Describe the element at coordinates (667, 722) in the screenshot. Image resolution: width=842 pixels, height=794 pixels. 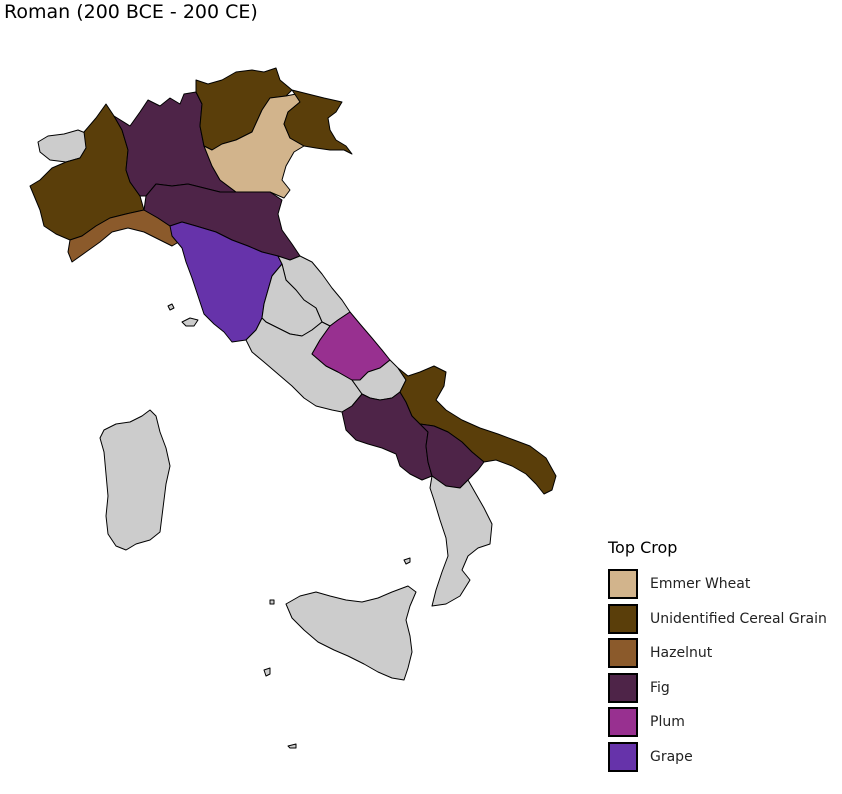
I see `legend-label: Plum` at that location.